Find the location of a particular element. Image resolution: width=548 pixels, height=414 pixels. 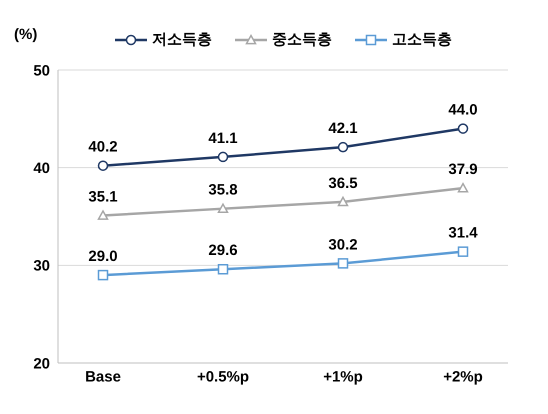

legend-label: 고소득층 is located at coordinates (422, 39).